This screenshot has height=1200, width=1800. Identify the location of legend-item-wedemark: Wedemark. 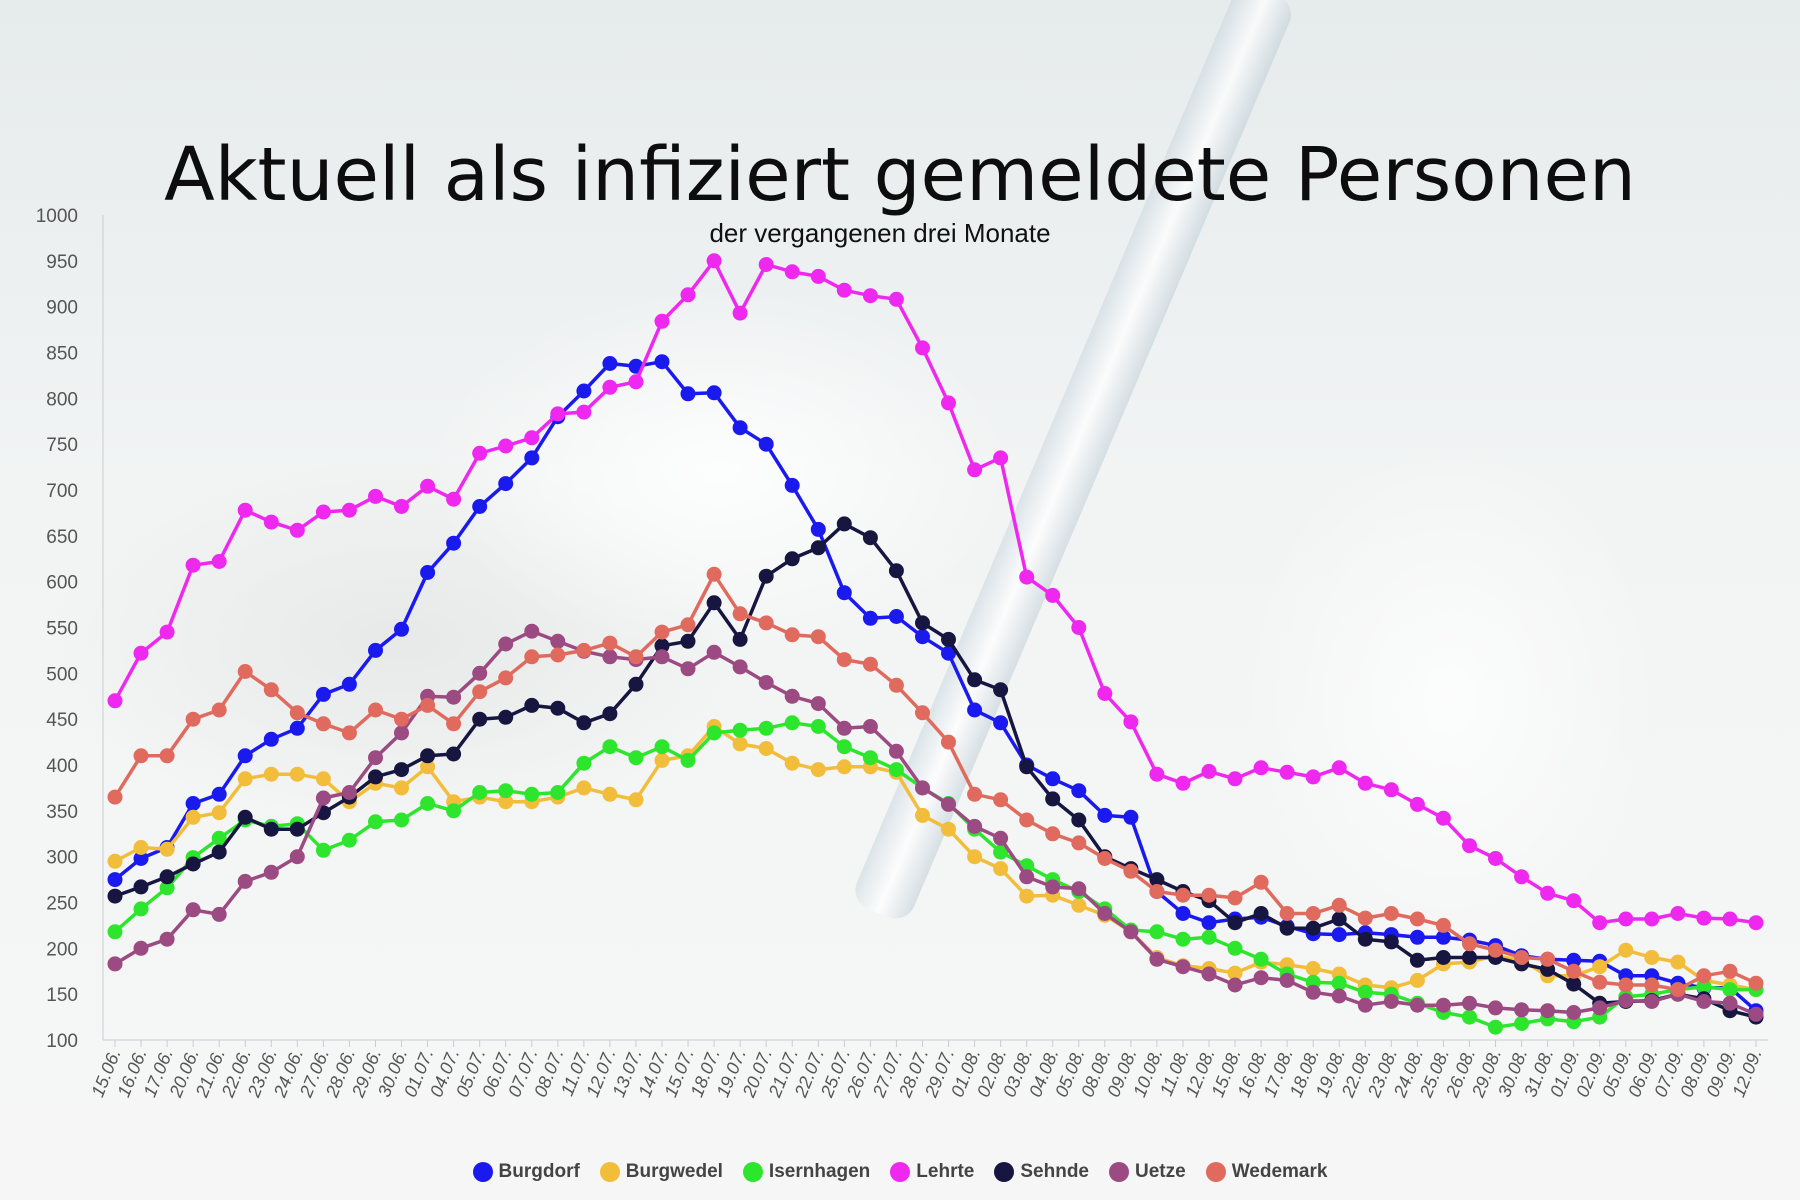
(1266, 1172).